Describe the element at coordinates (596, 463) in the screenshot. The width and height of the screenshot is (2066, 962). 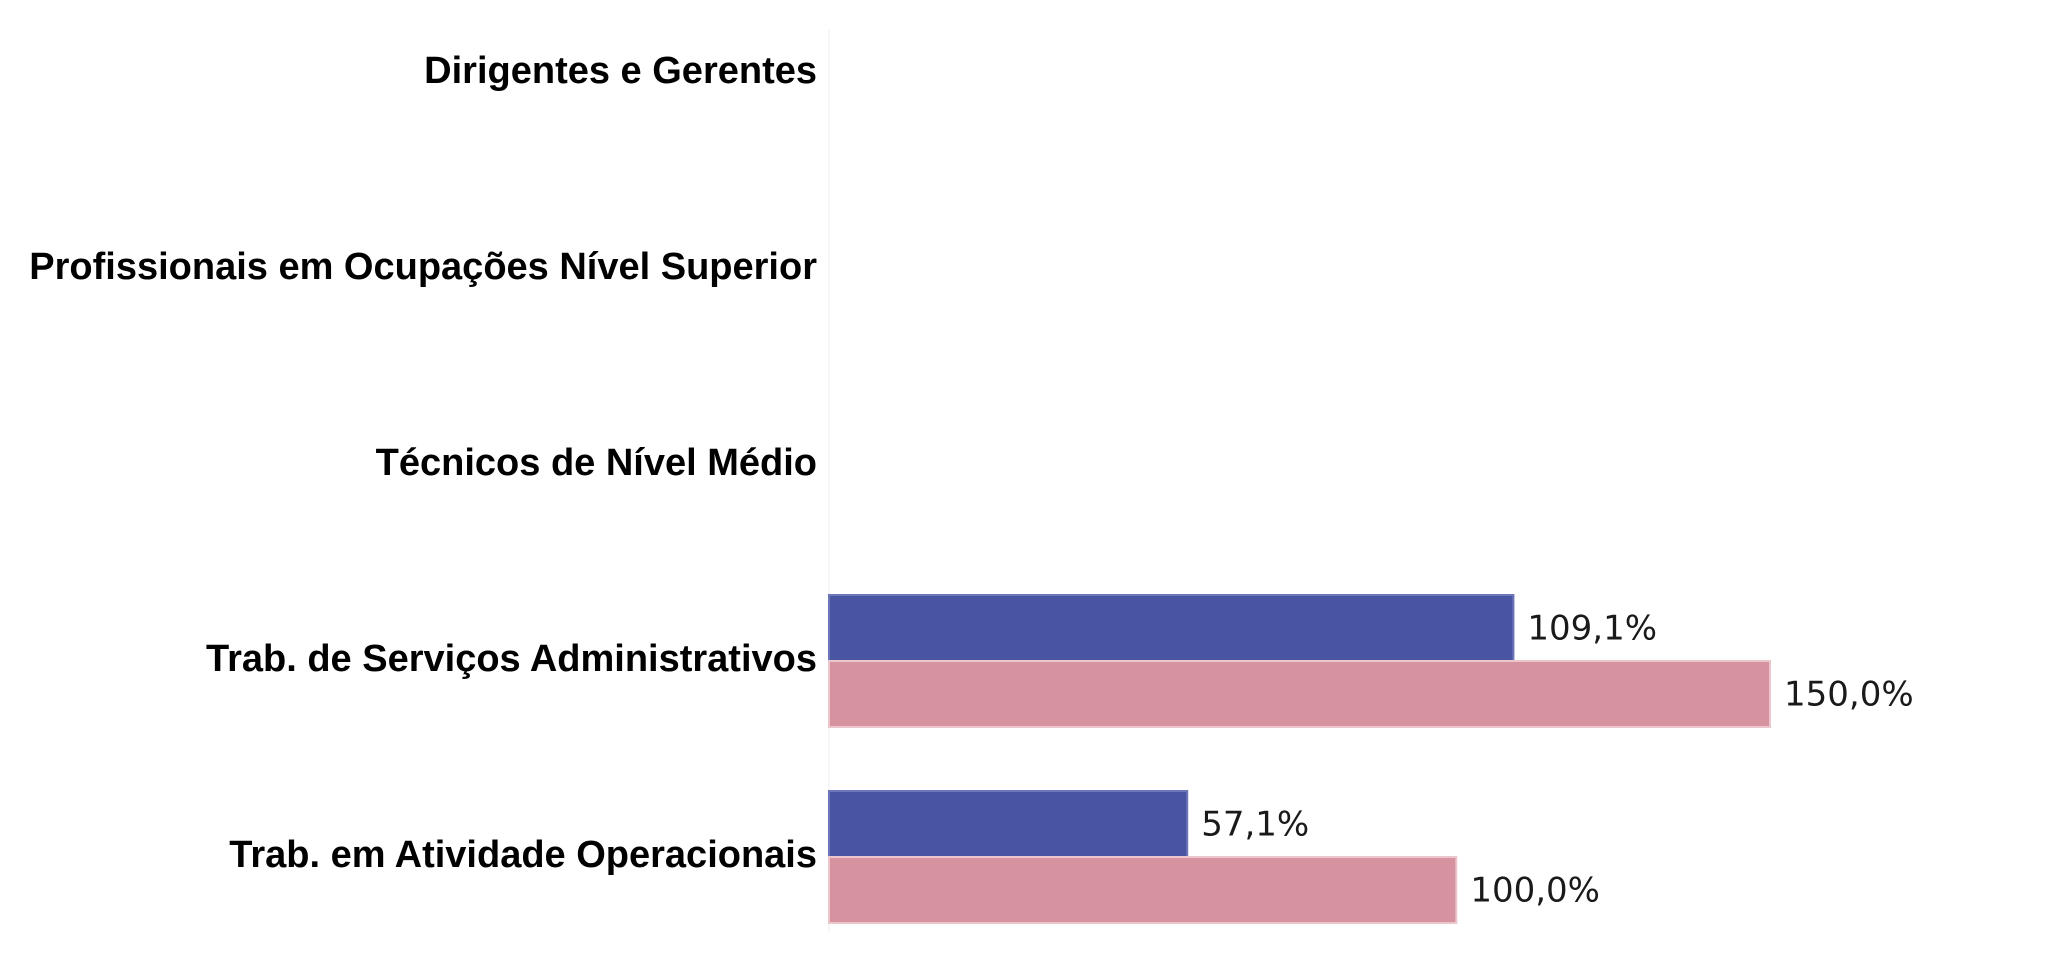
I see `category-label: Técnicos de Nível Médio` at that location.